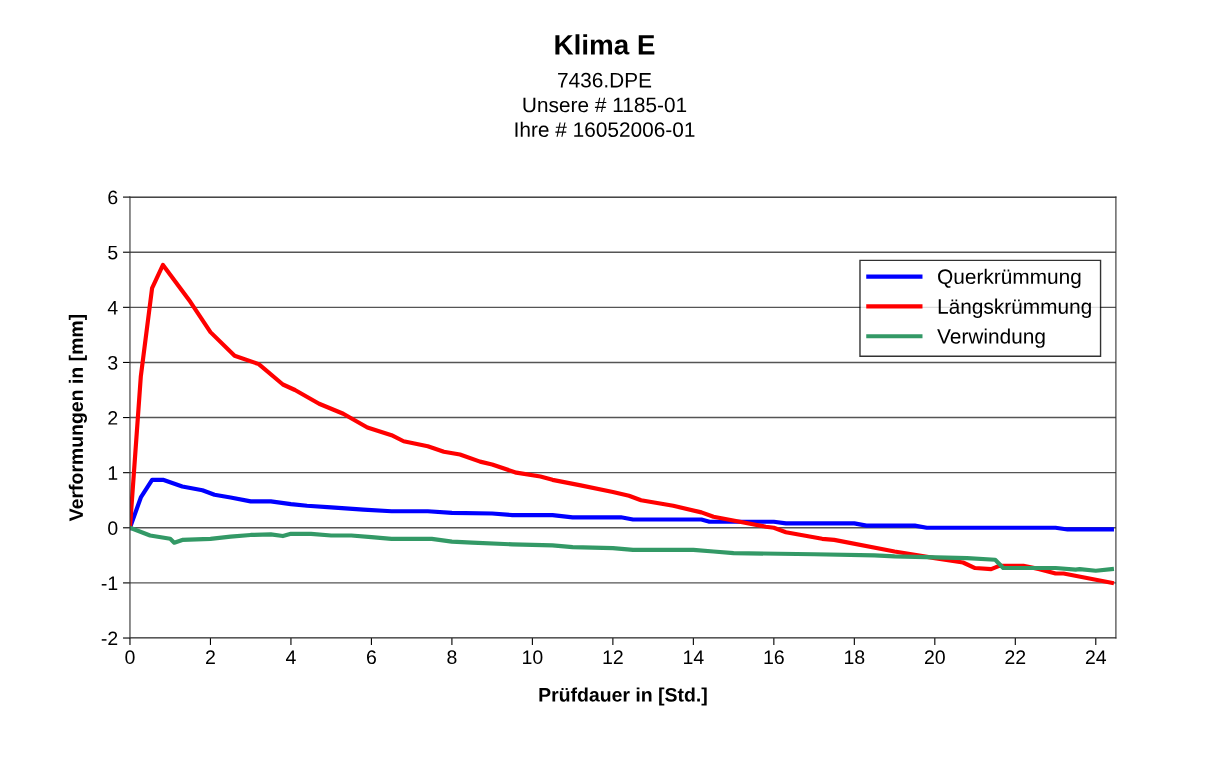 The image size is (1209, 761). I want to click on chart-title: Klima E, so click(605, 44).